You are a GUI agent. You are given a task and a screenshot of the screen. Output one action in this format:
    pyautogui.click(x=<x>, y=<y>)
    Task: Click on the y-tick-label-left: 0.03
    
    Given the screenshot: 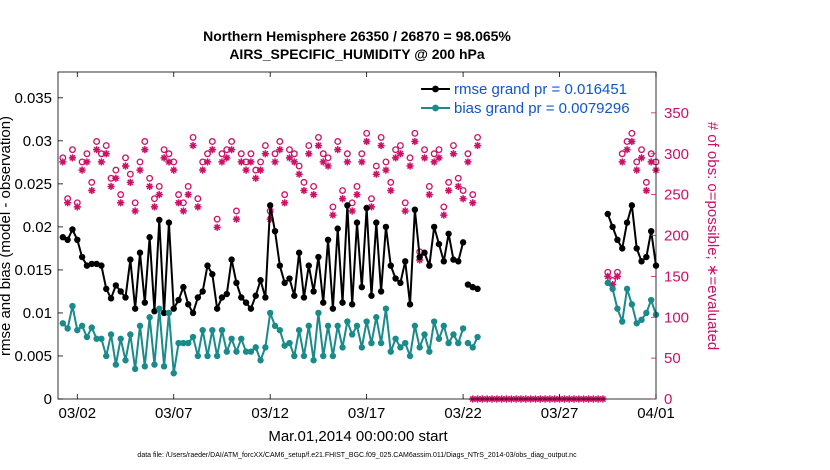 What is the action you would take?
    pyautogui.click(x=37, y=141)
    